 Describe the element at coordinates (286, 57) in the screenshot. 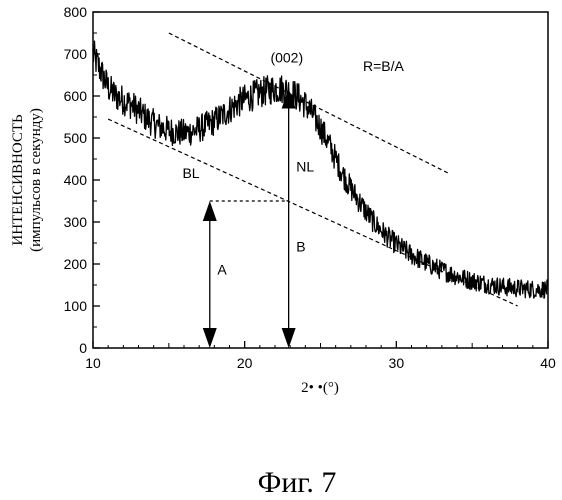

I see `annotation-peak: (002)` at that location.